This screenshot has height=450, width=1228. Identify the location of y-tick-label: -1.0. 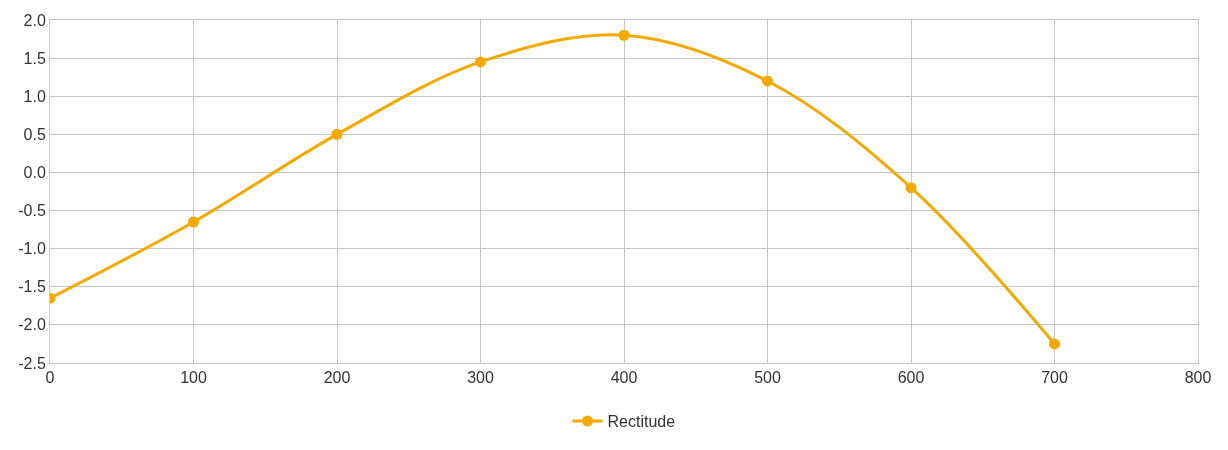
(32, 249).